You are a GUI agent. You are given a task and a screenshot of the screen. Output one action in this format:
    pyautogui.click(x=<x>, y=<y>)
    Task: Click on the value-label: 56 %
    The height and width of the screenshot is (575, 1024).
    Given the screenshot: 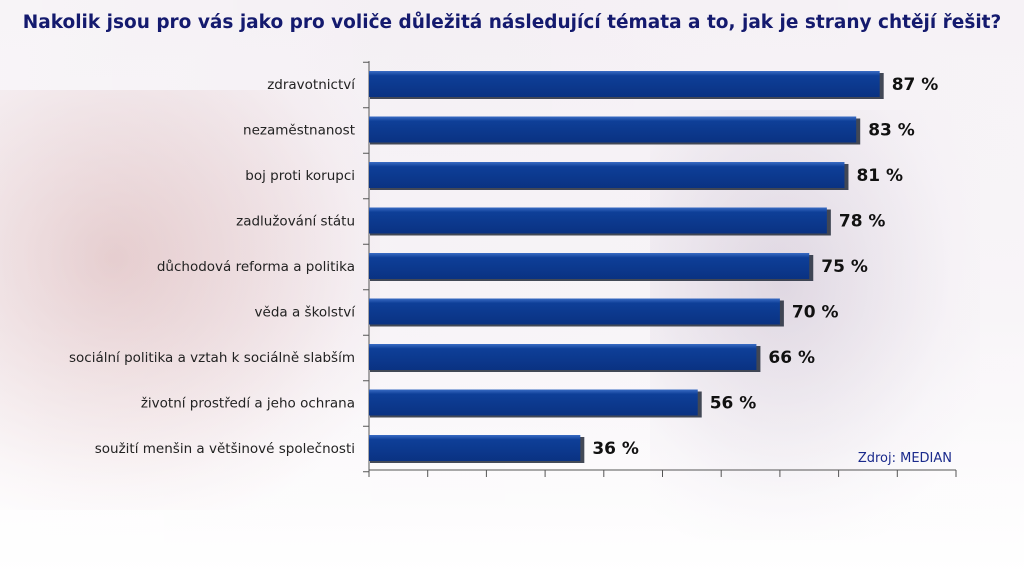 What is the action you would take?
    pyautogui.click(x=733, y=404)
    